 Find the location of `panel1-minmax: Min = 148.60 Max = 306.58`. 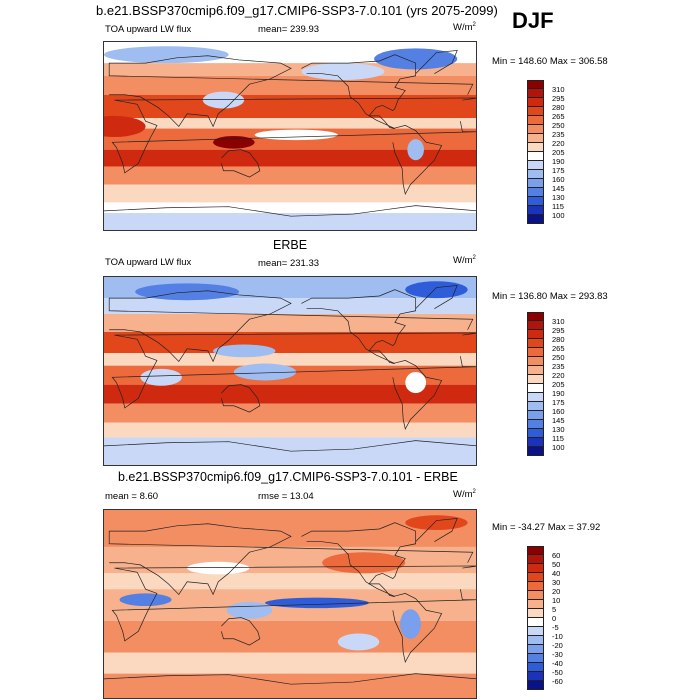

panel1-minmax: Min = 148.60 Max = 306.58 is located at coordinates (550, 61).